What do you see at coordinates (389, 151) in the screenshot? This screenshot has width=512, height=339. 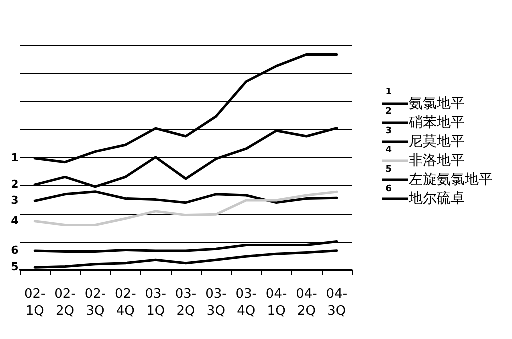 I see `text: 4` at bounding box center [389, 151].